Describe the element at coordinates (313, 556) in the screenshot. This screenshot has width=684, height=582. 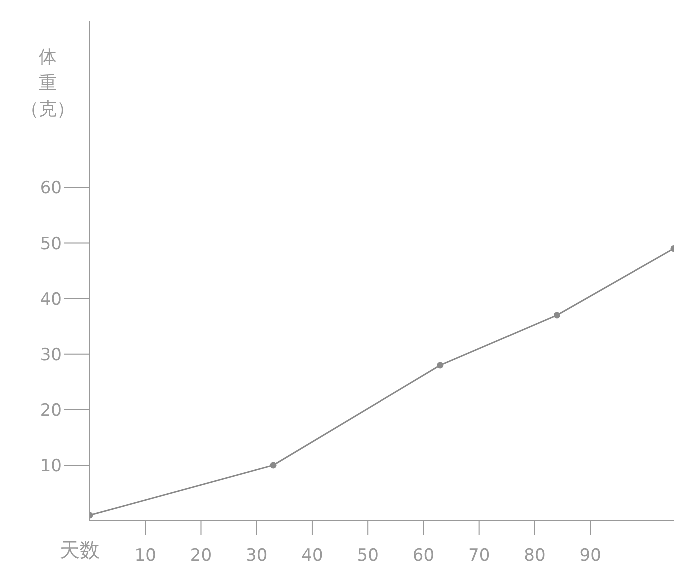
I see `x-tick-label: 40` at that location.